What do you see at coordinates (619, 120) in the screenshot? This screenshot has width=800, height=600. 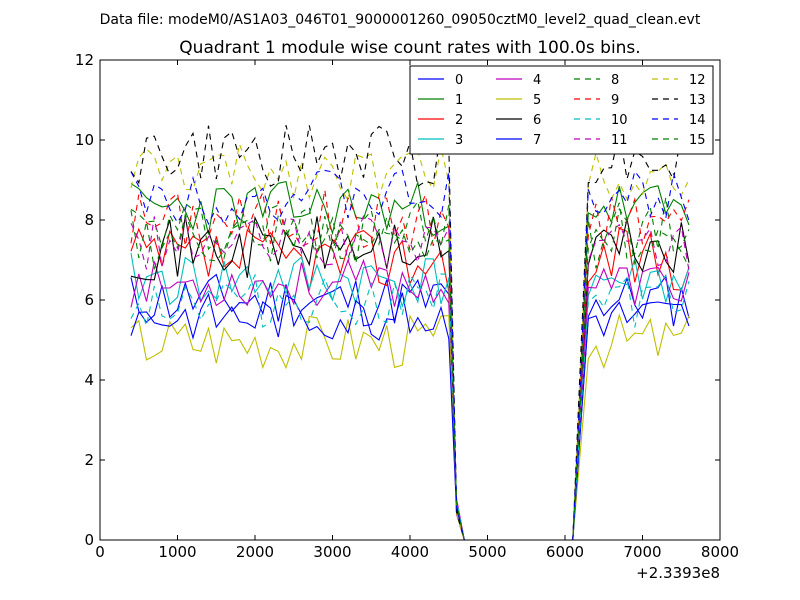 I see `legend-label-10: 10` at bounding box center [619, 120].